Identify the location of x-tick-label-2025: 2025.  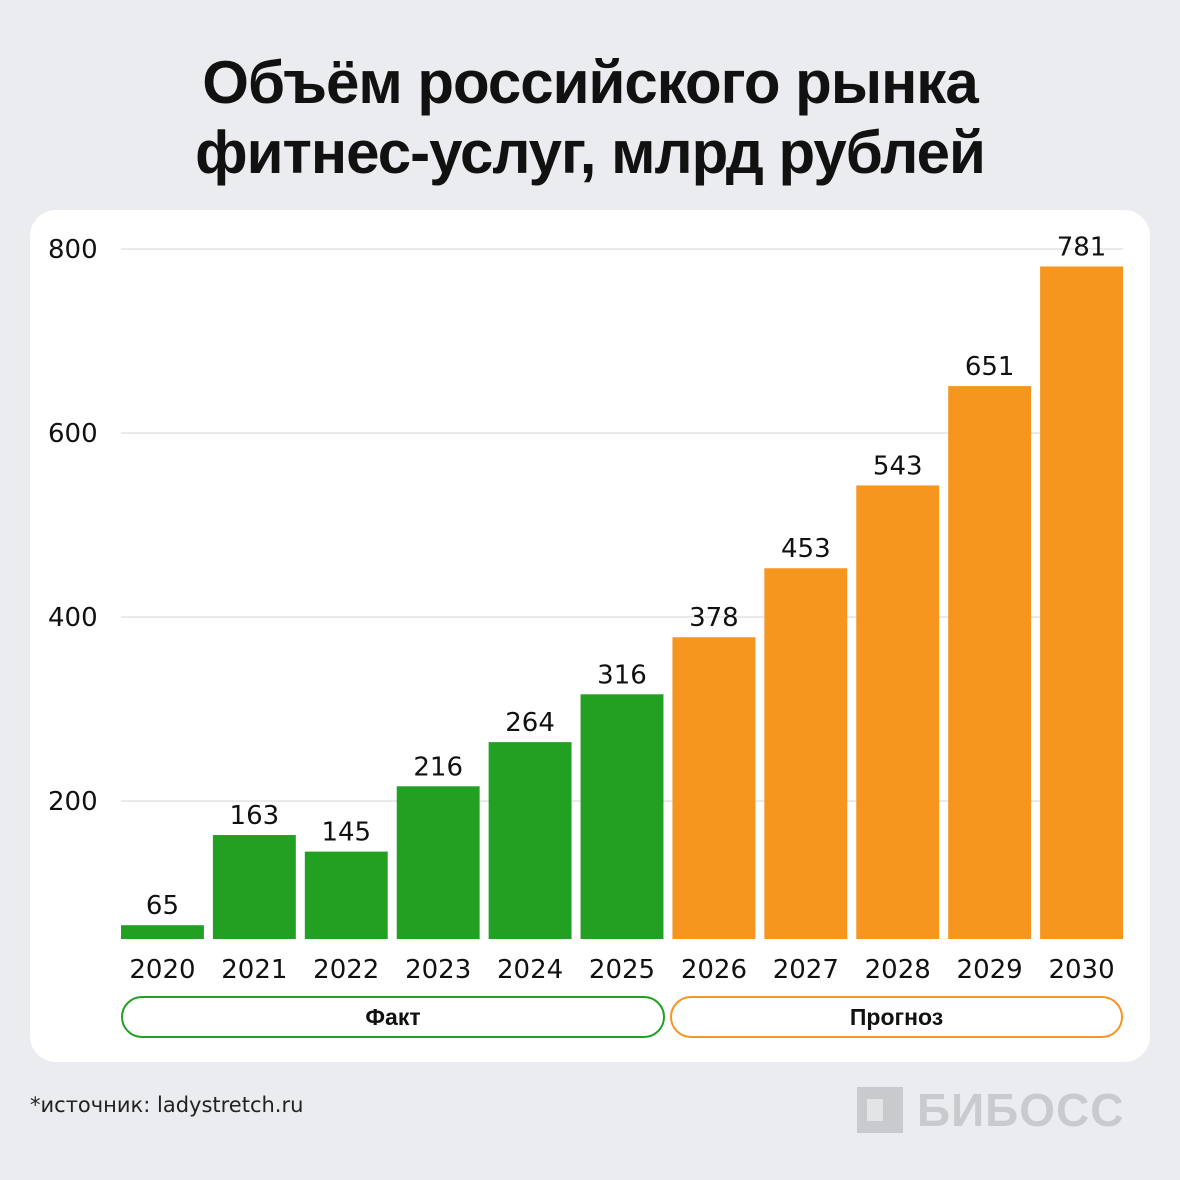
(622, 970).